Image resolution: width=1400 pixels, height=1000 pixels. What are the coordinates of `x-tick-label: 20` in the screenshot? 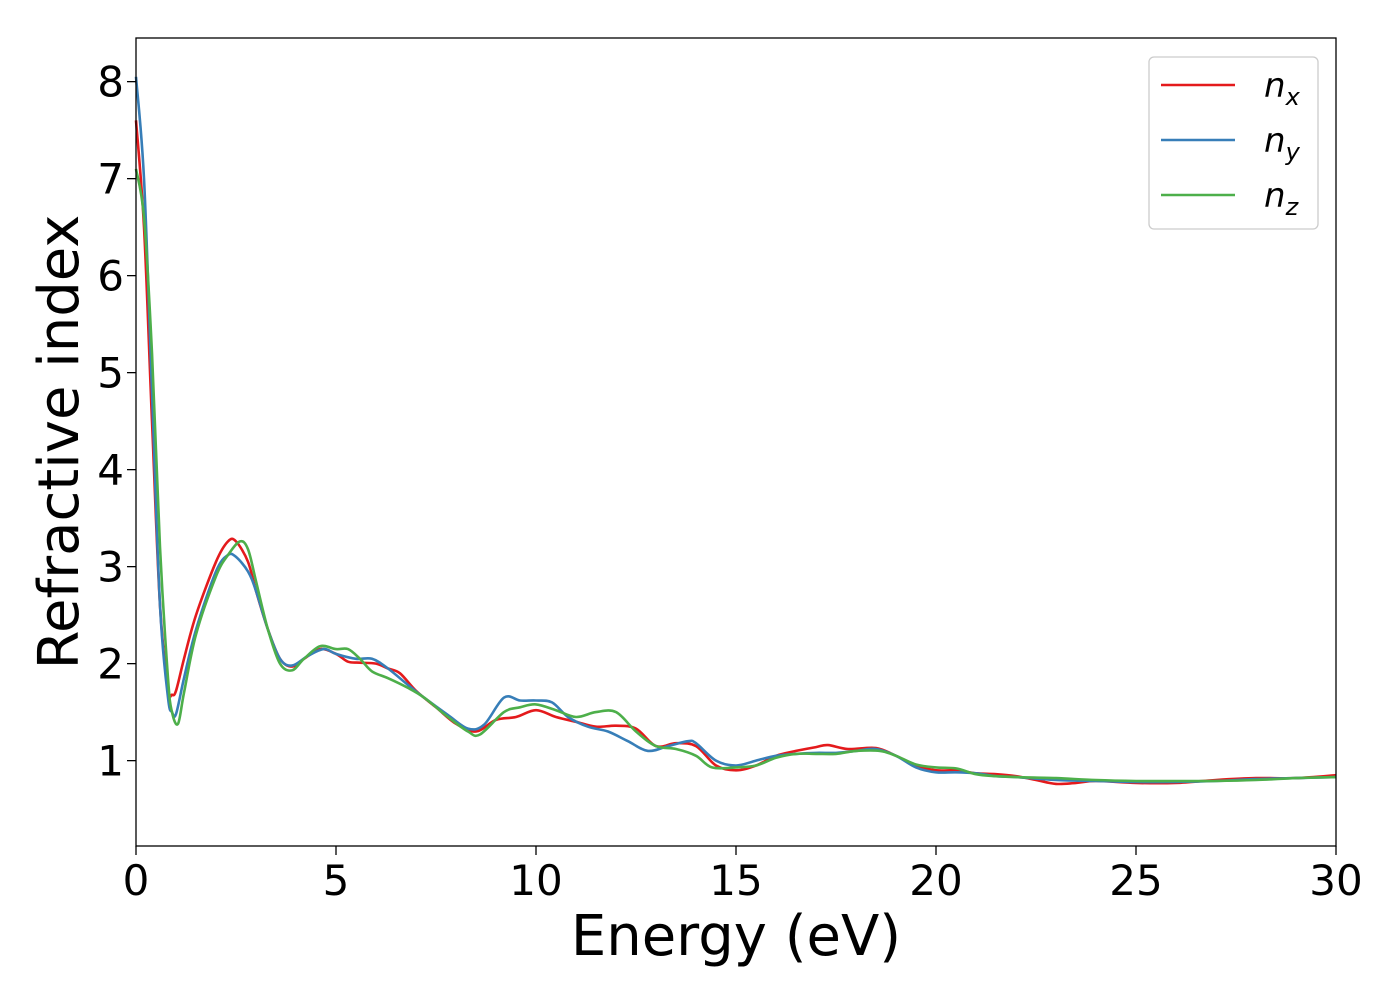 It's located at (935, 880).